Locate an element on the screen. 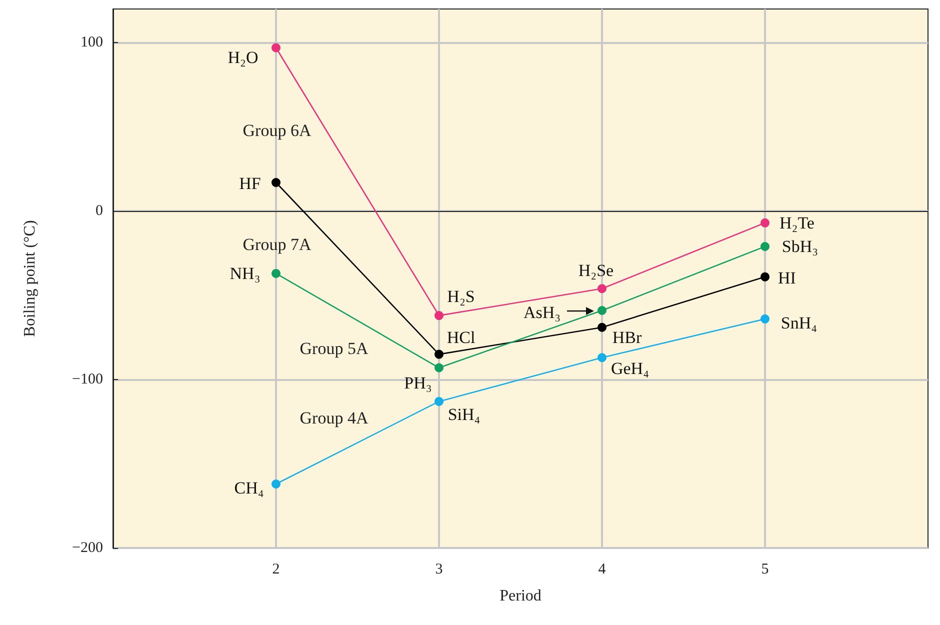  annotation: H₂Se is located at coordinates (596, 270).